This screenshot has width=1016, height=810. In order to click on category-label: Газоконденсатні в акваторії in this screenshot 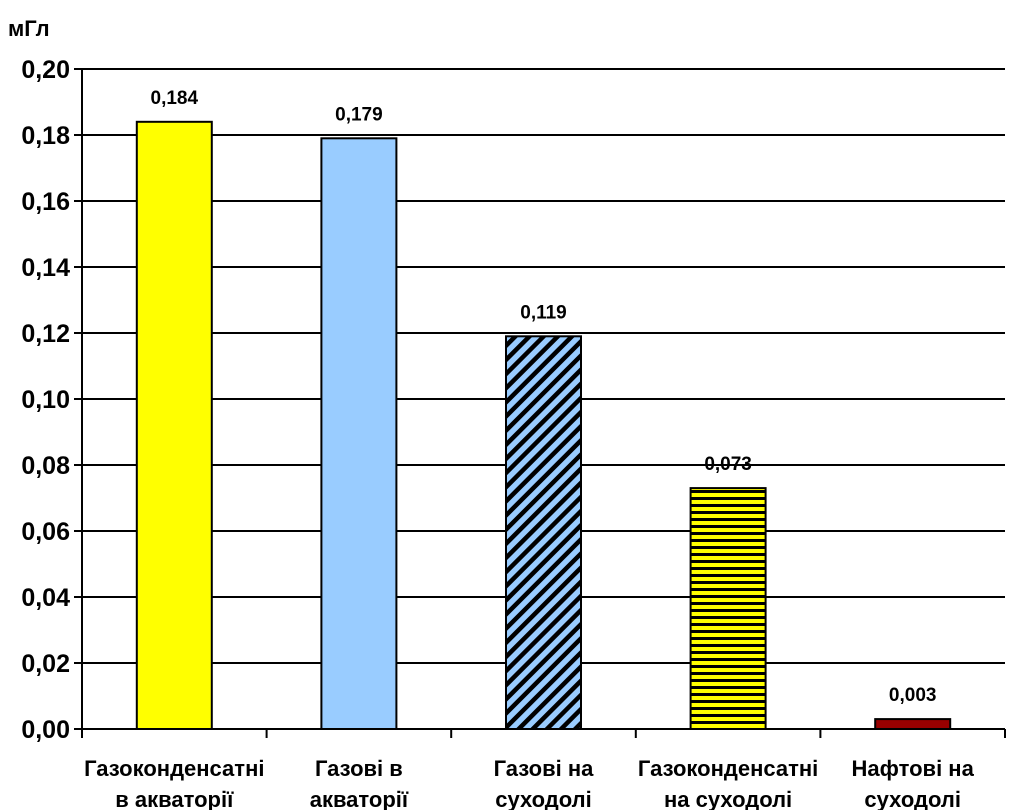, I will do `click(174, 783)`.